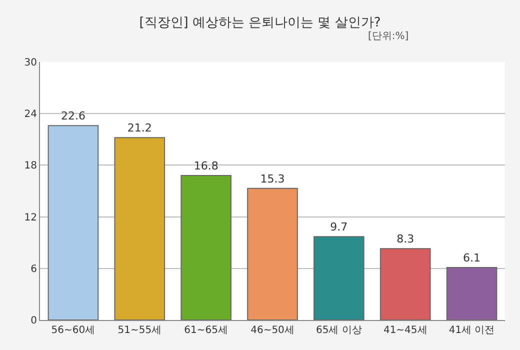 The image size is (520, 350). What do you see at coordinates (30, 114) in the screenshot?
I see `y-tick-label: 24` at bounding box center [30, 114].